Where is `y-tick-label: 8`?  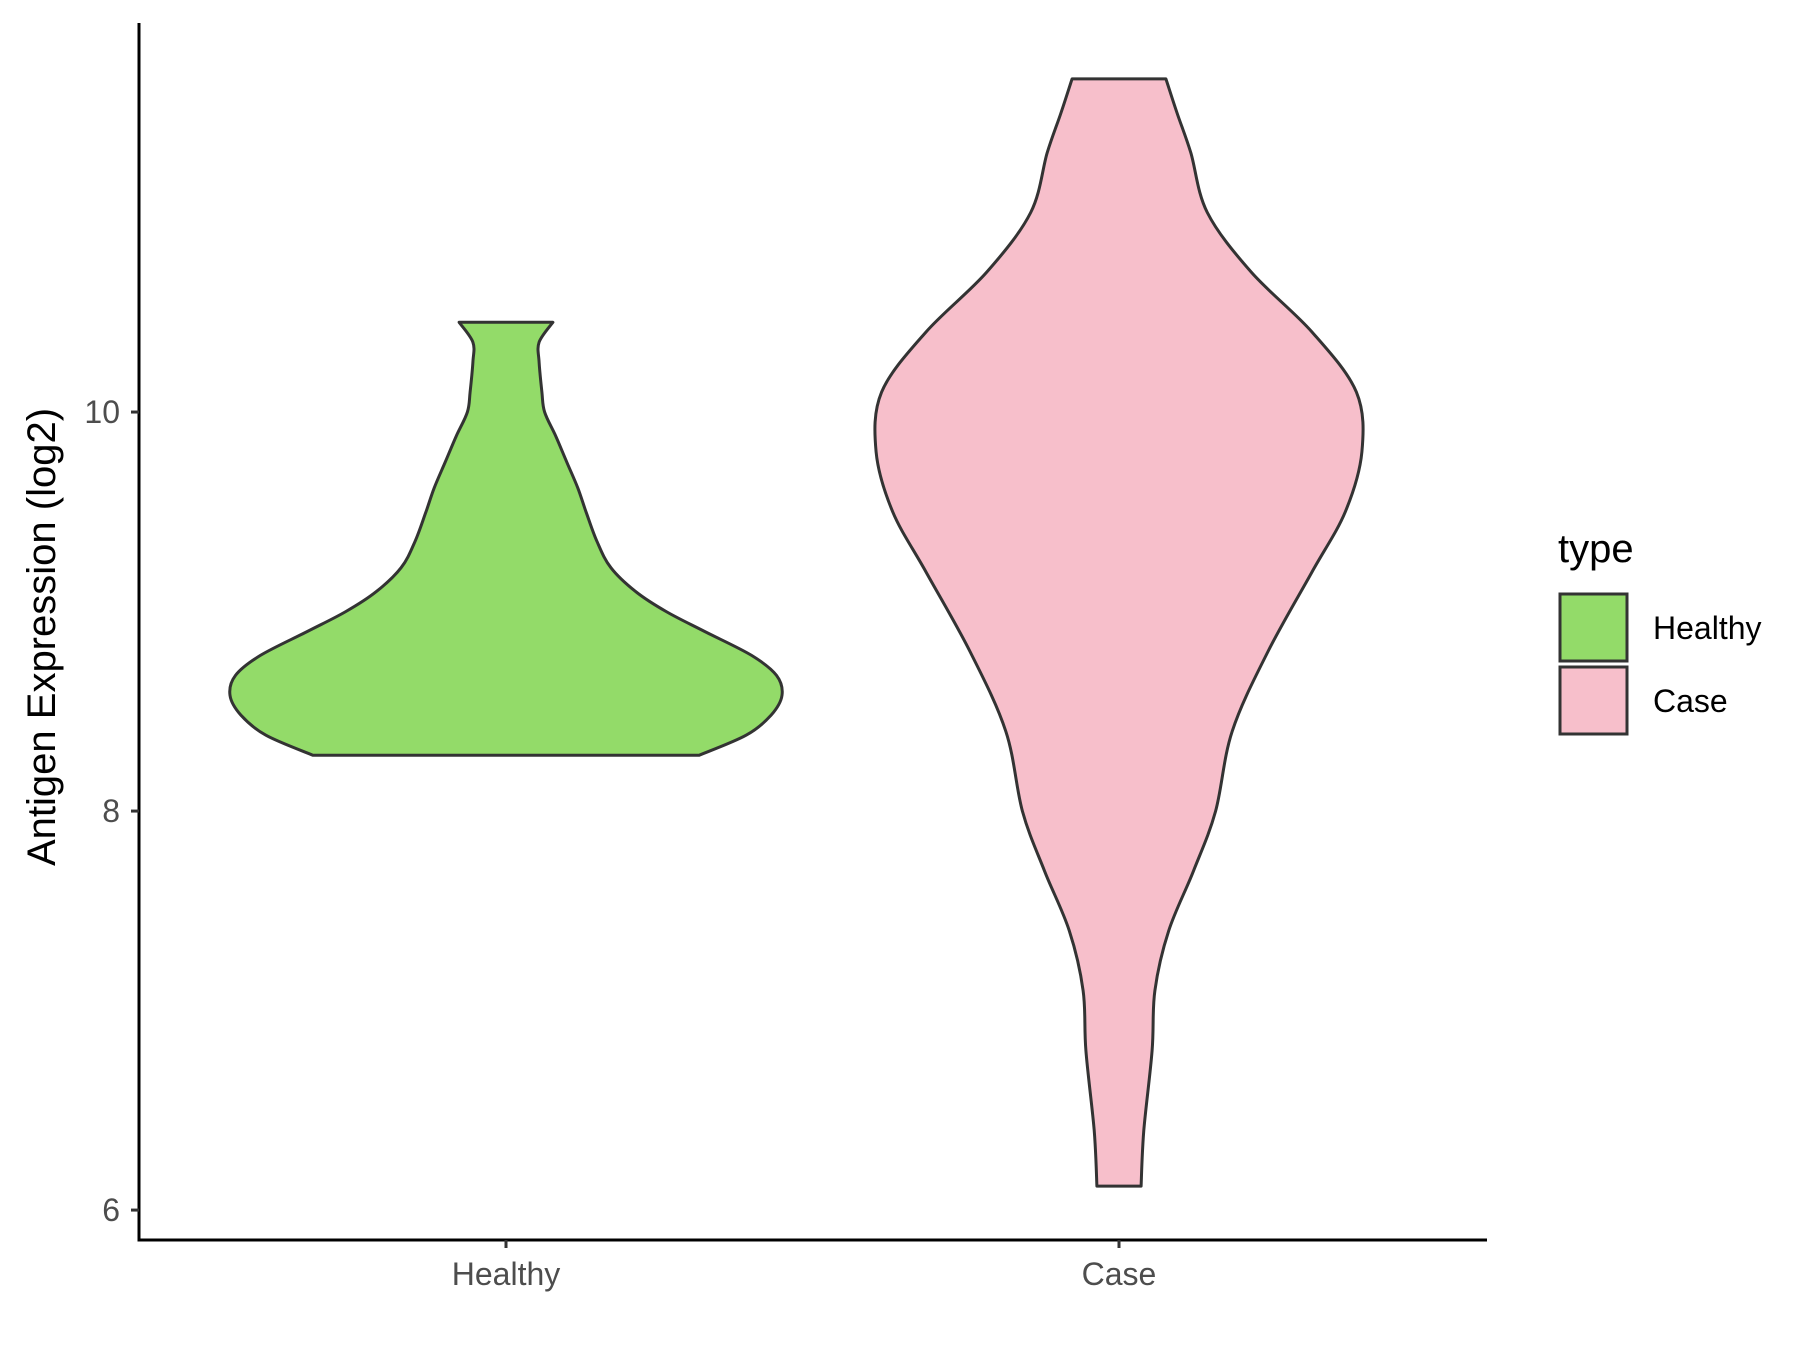
y-tick-label: 8 is located at coordinates (111, 811).